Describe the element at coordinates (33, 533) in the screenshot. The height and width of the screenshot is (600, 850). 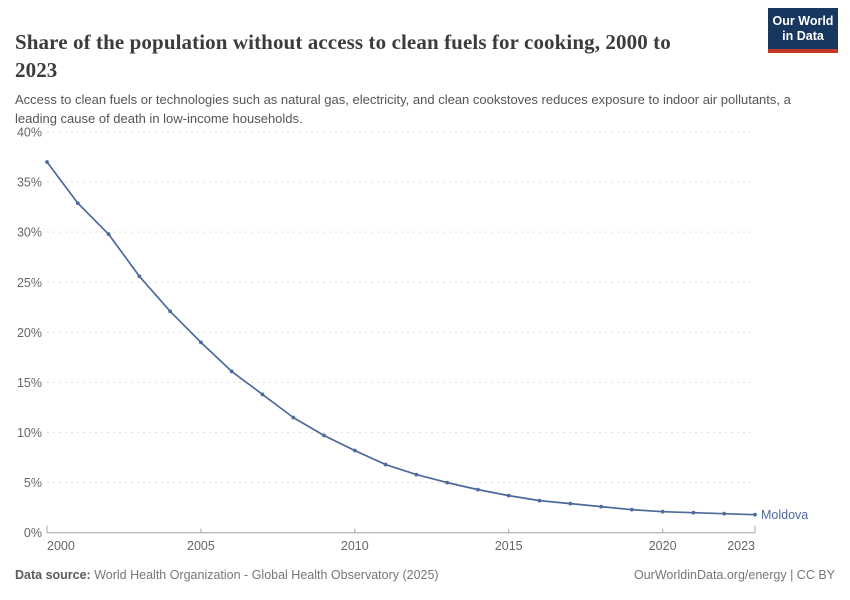
I see `y-tick-label: 0%` at that location.